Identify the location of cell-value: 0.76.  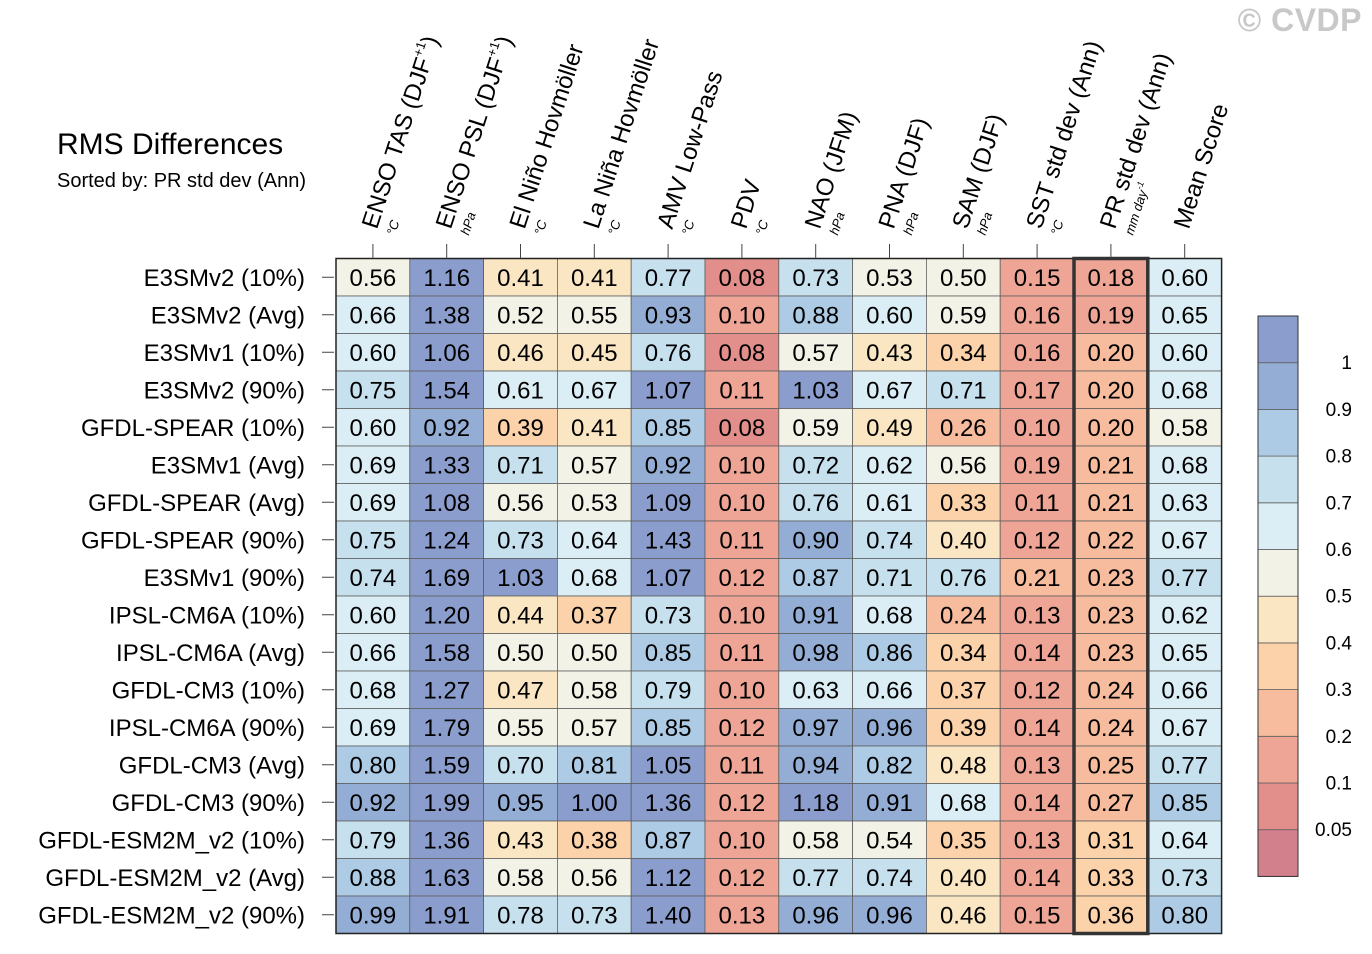
(963, 578).